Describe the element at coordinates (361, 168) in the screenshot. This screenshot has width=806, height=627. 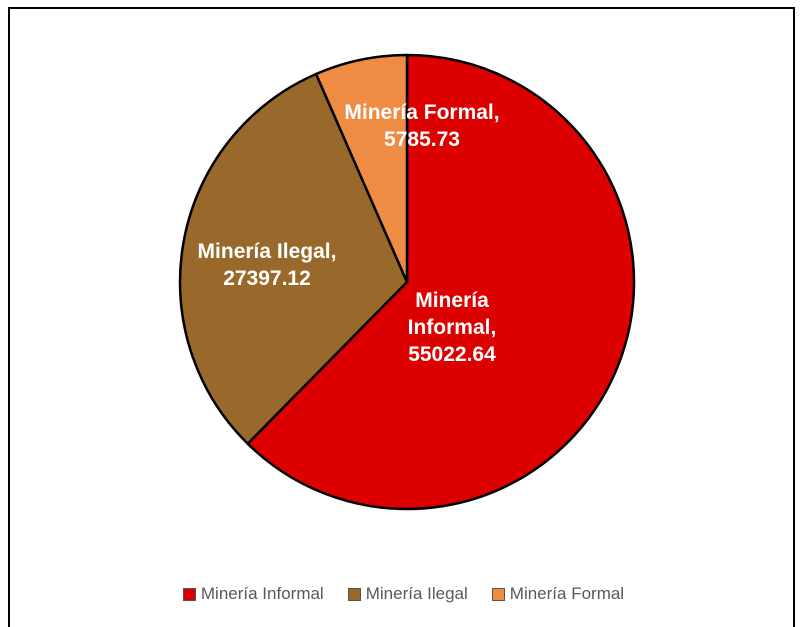
I see `pie-slice-formal` at that location.